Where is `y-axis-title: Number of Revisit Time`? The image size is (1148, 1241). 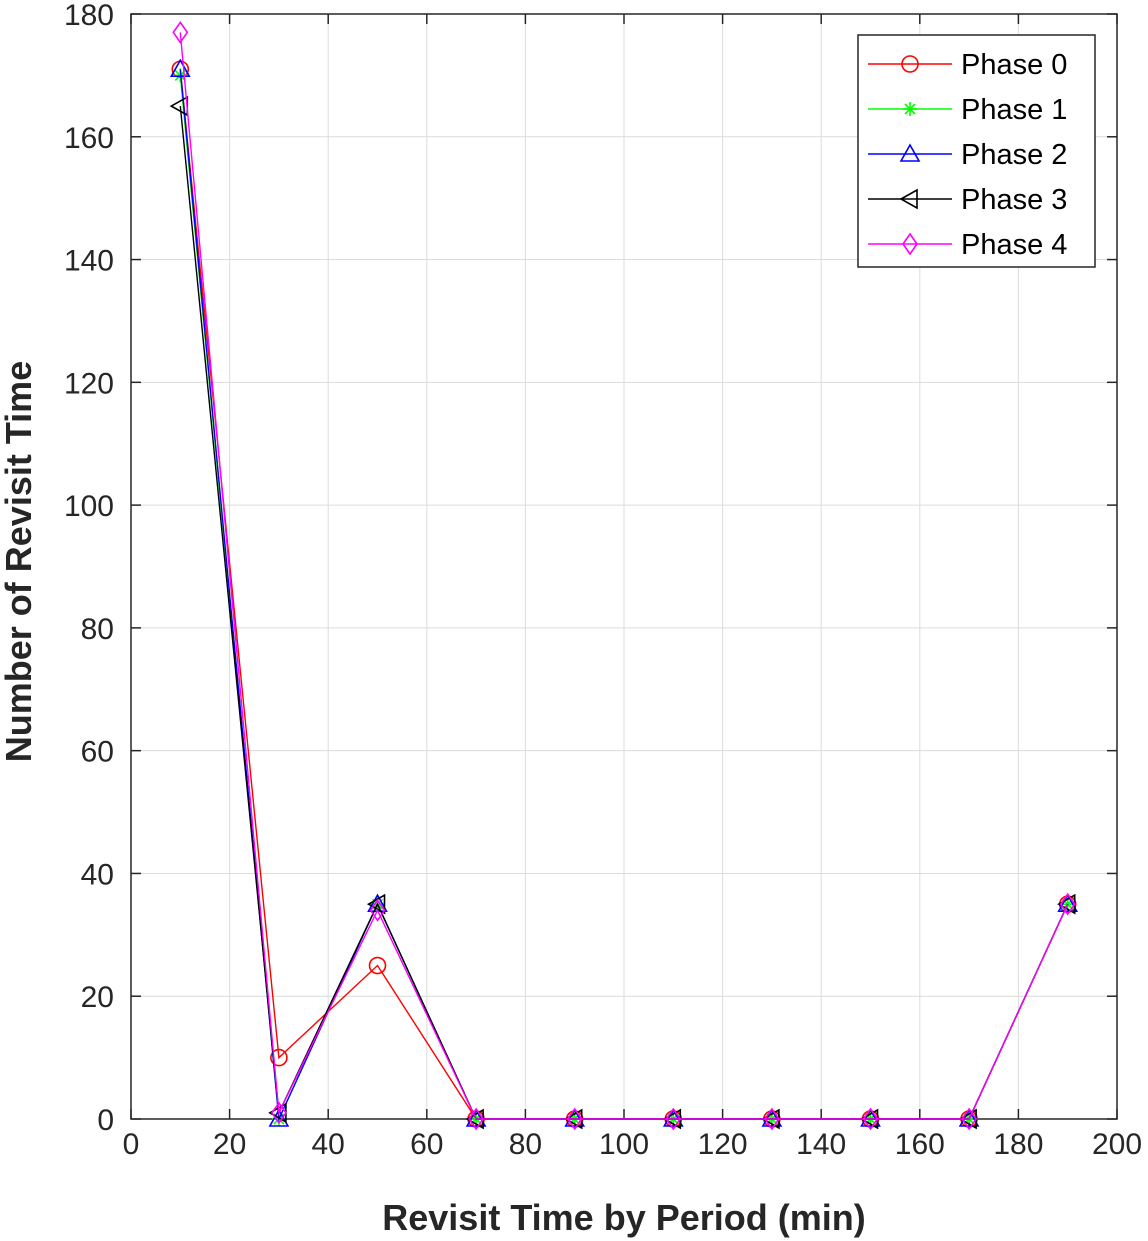
y-axis-title: Number of Revisit Time is located at coordinates (19, 561).